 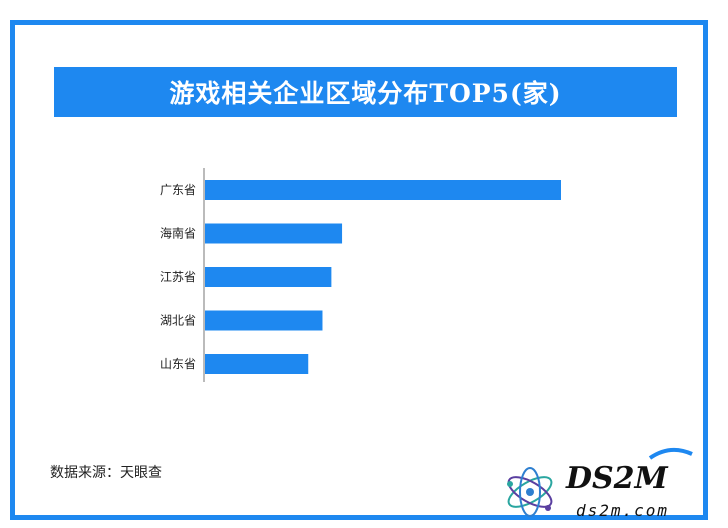 What do you see at coordinates (617, 478) in the screenshot?
I see `logo-brand-text: DS2M` at bounding box center [617, 478].